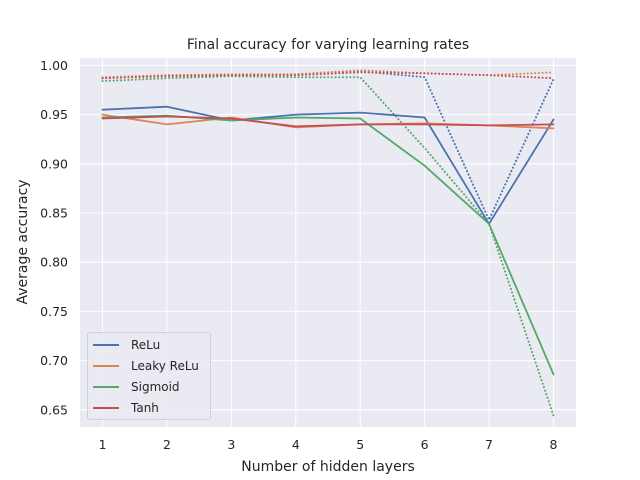 The image size is (640, 480). I want to click on y-axis-label: Average accuracy, so click(23, 241).